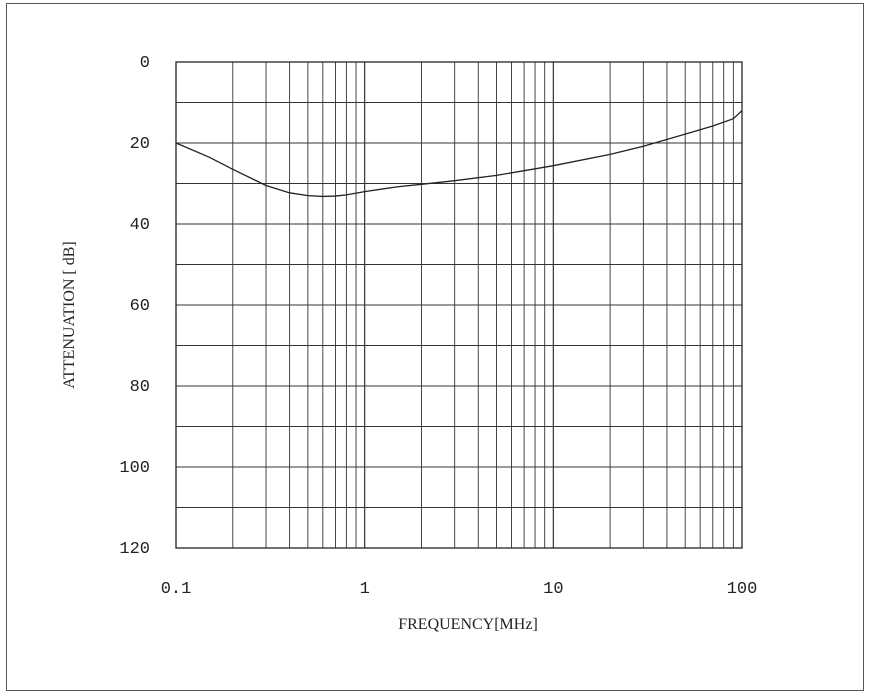 This screenshot has height=697, width=872. What do you see at coordinates (553, 589) in the screenshot?
I see `x-tick-label: 10` at bounding box center [553, 589].